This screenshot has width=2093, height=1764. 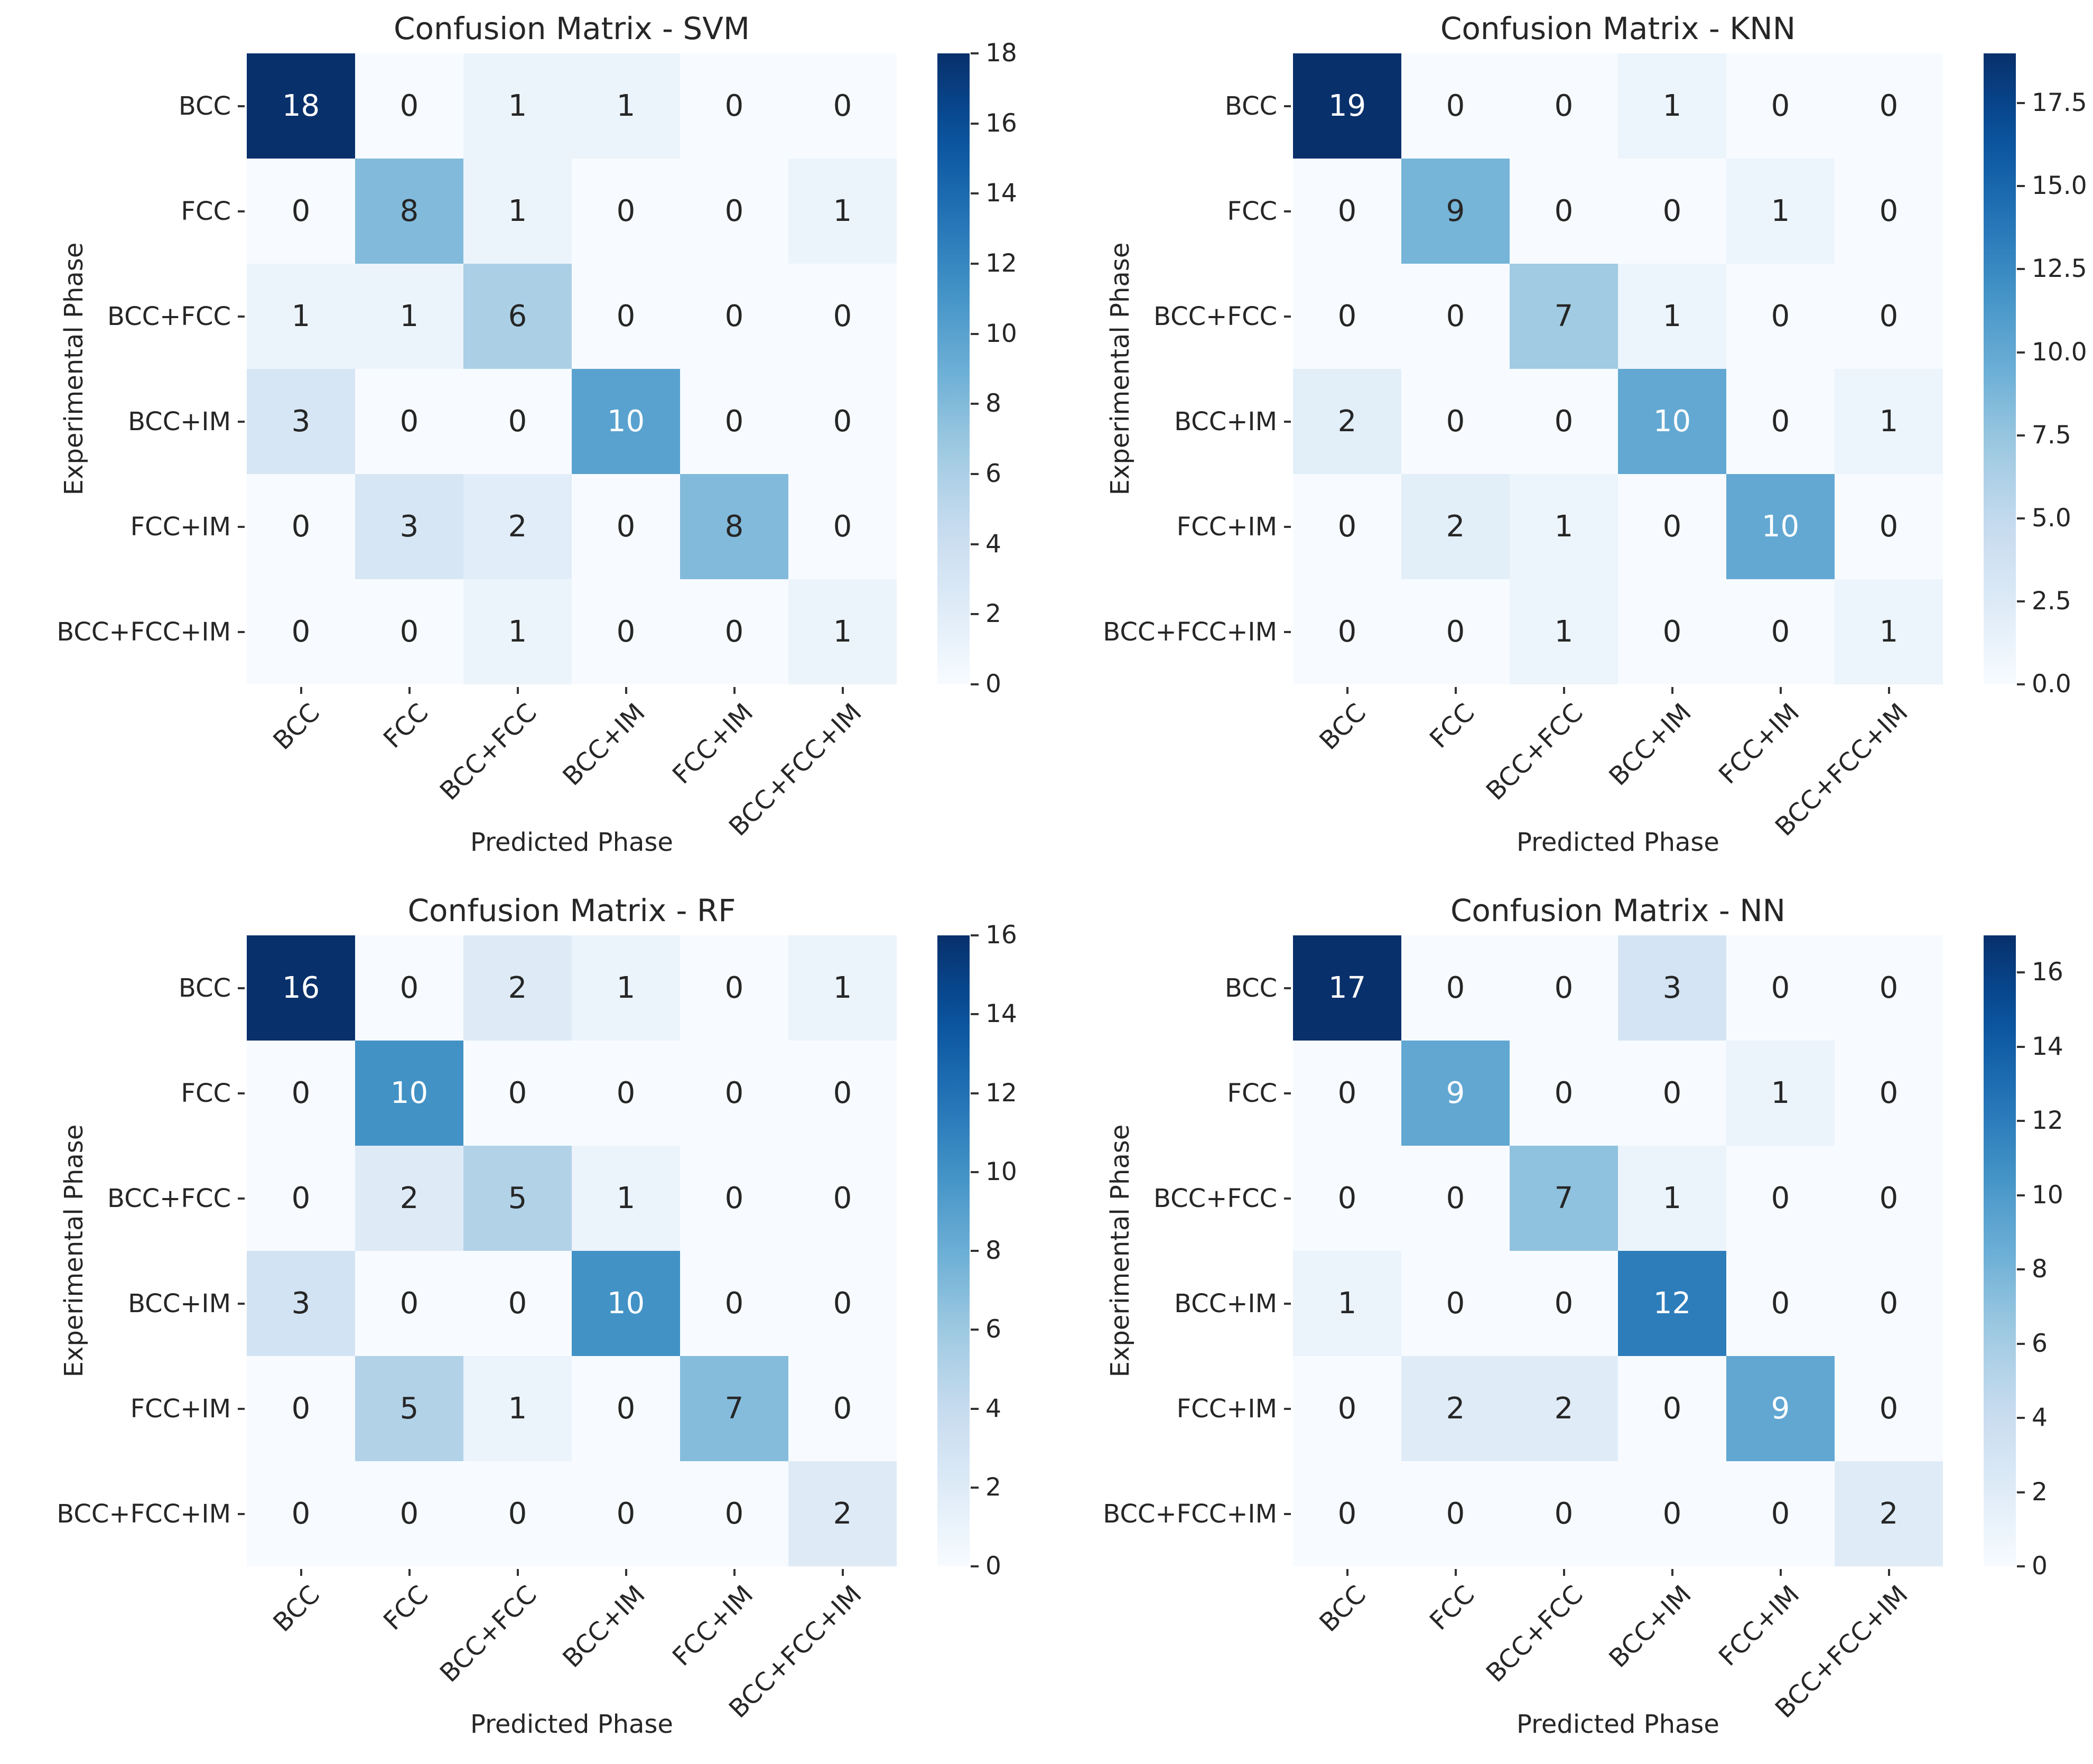 I want to click on x-tick-label: FCC+IM, so click(x=713, y=1626).